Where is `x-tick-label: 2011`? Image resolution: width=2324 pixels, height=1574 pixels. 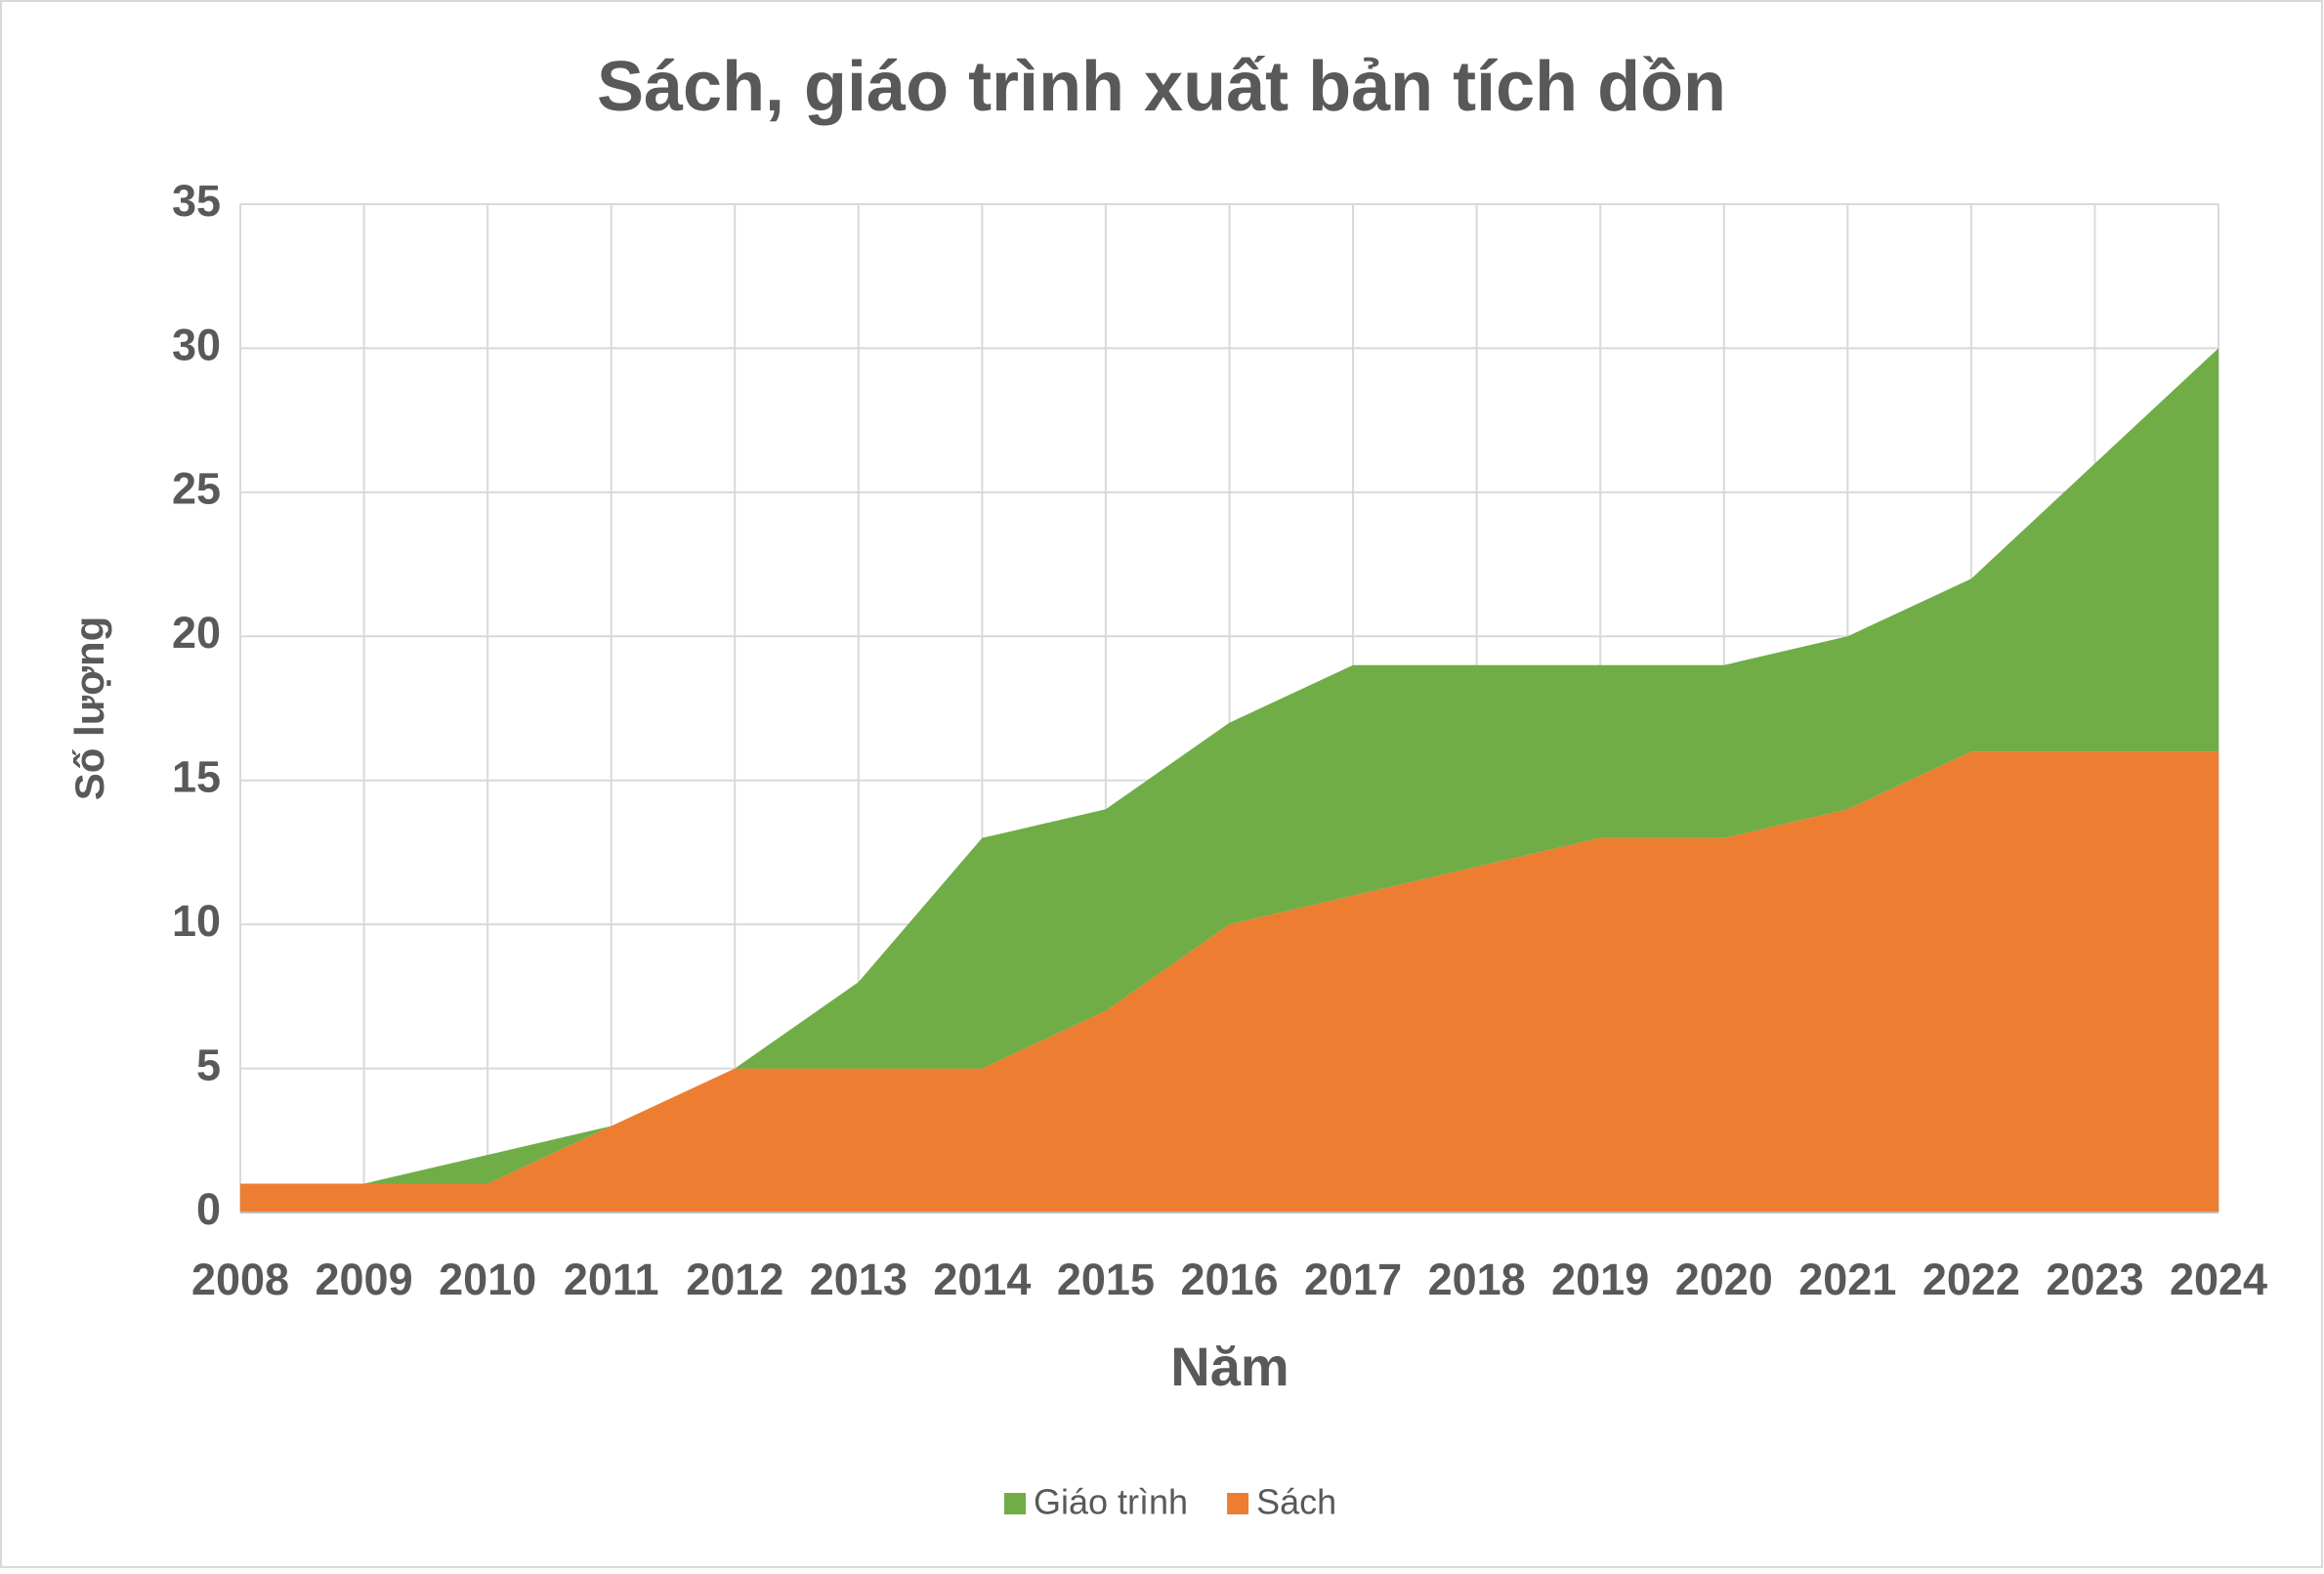 x-tick-label: 2011 is located at coordinates (611, 1279).